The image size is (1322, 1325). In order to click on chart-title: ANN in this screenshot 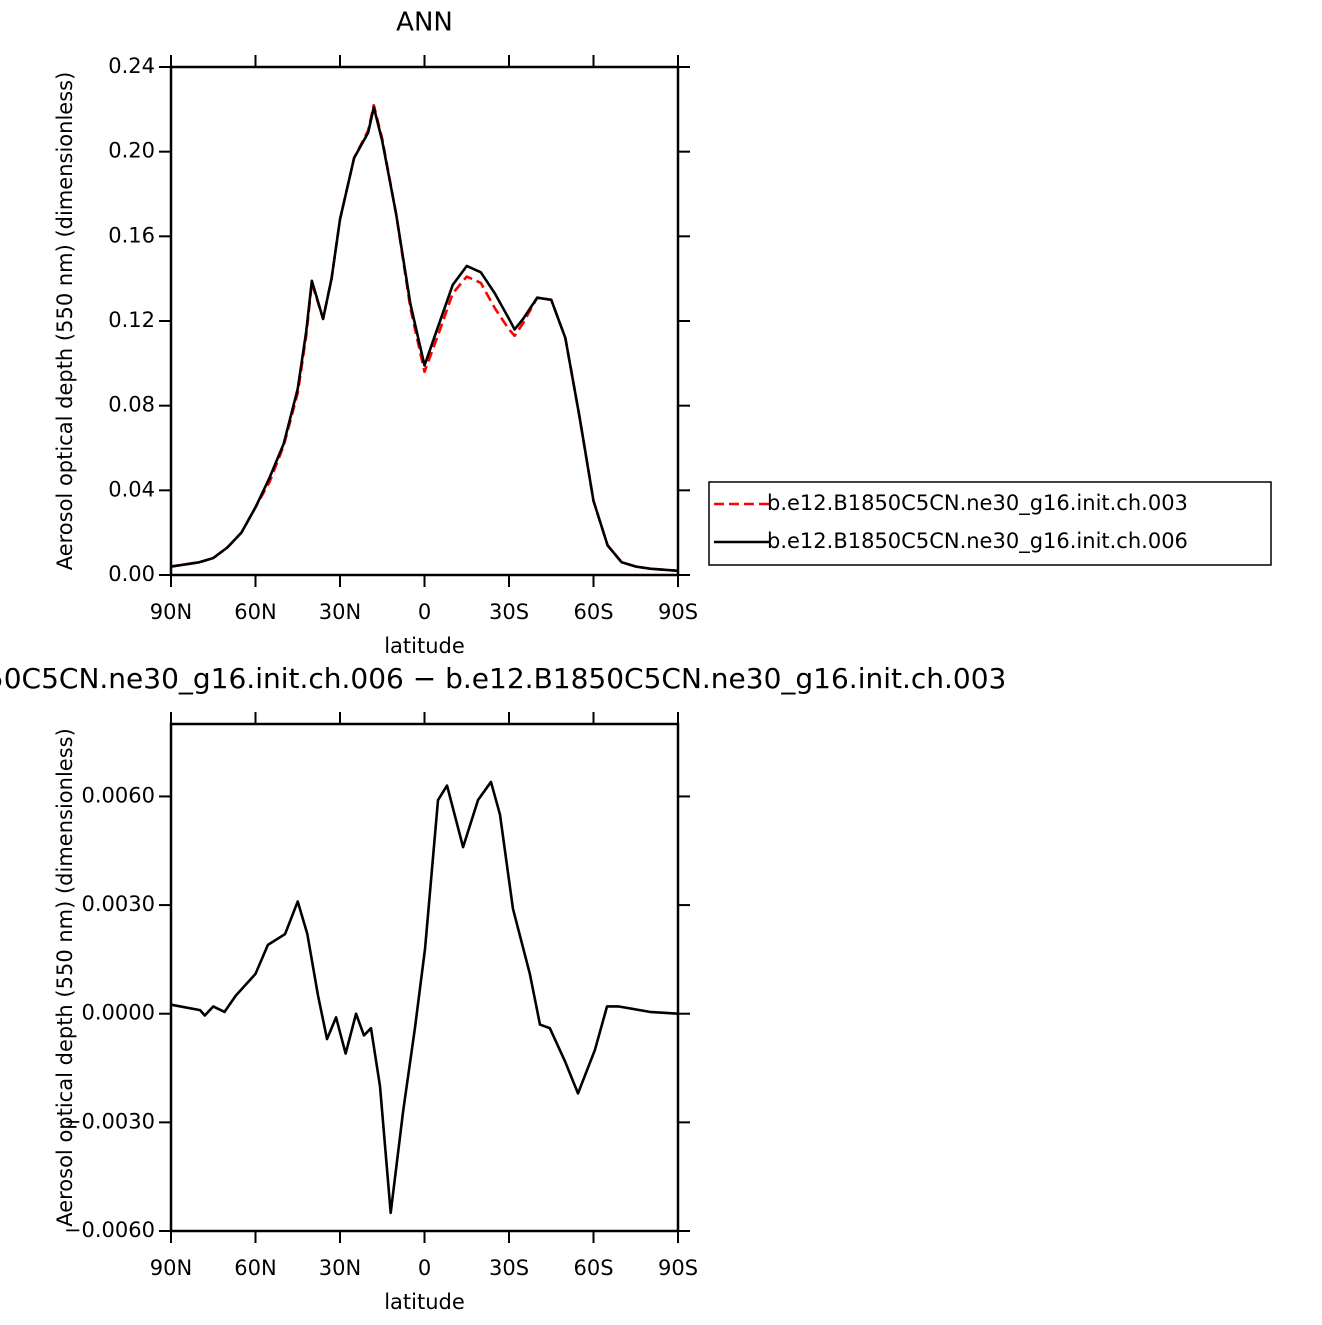, I will do `click(424, 23)`.